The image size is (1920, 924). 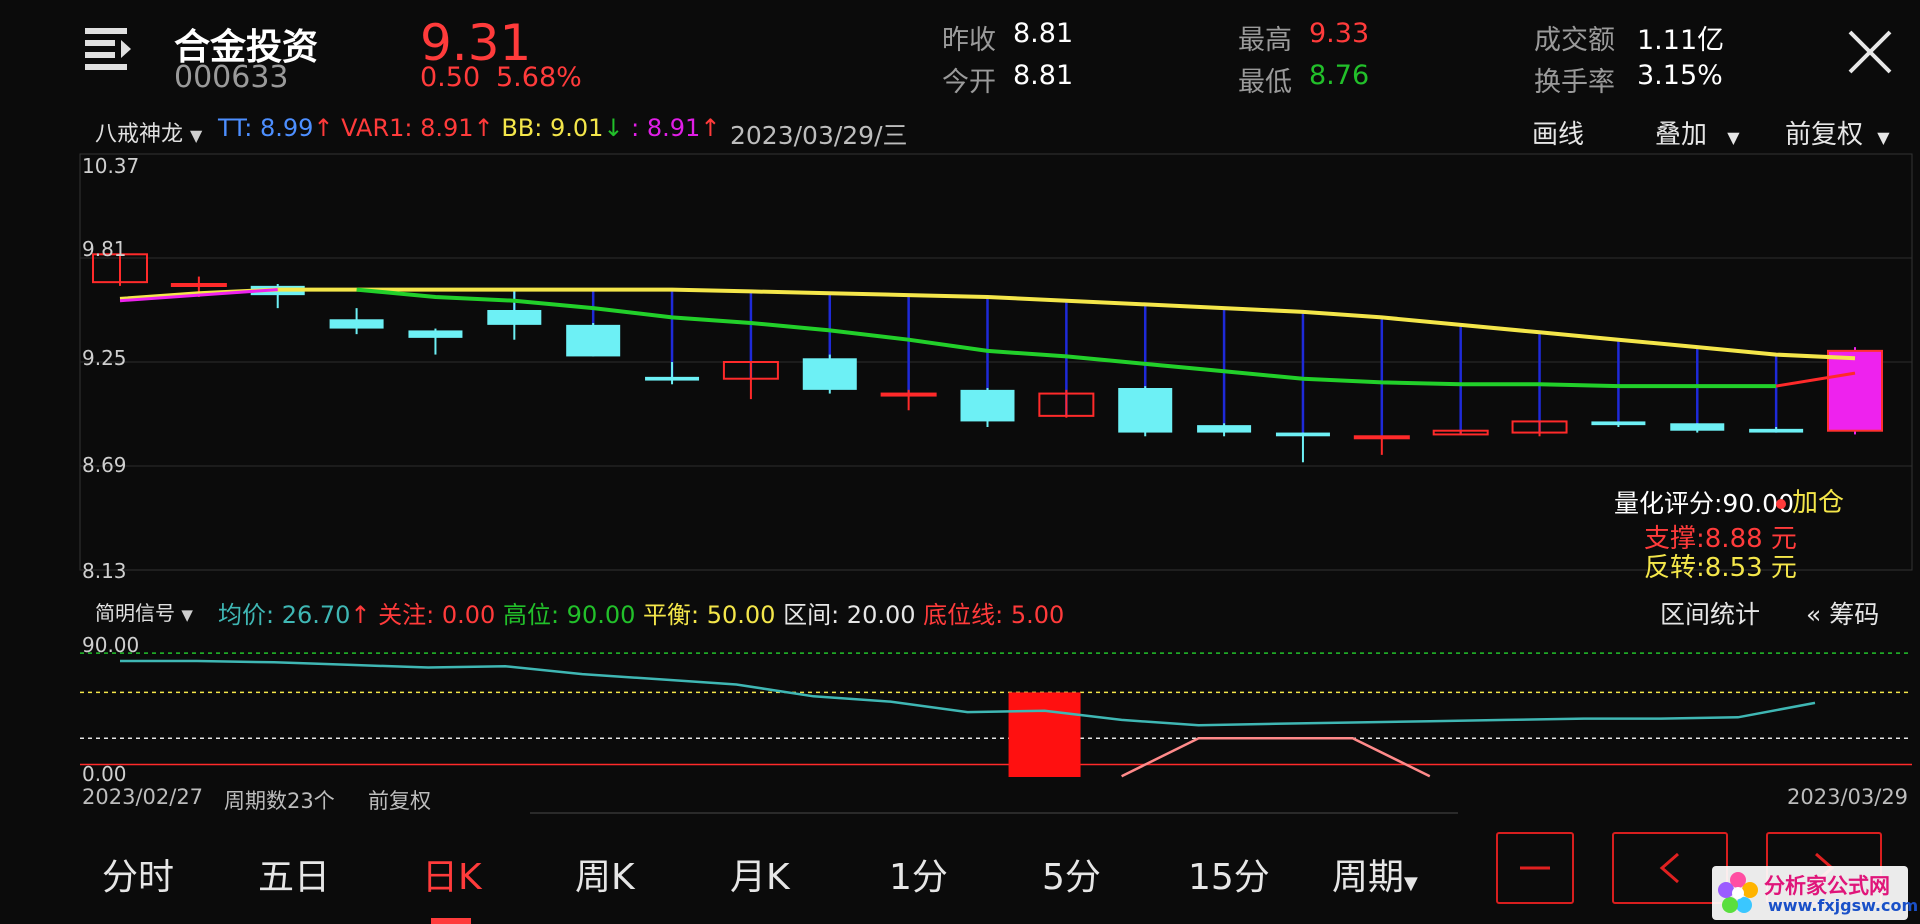 I want to click on var1-arrow: ↑, so click(x=483, y=128).